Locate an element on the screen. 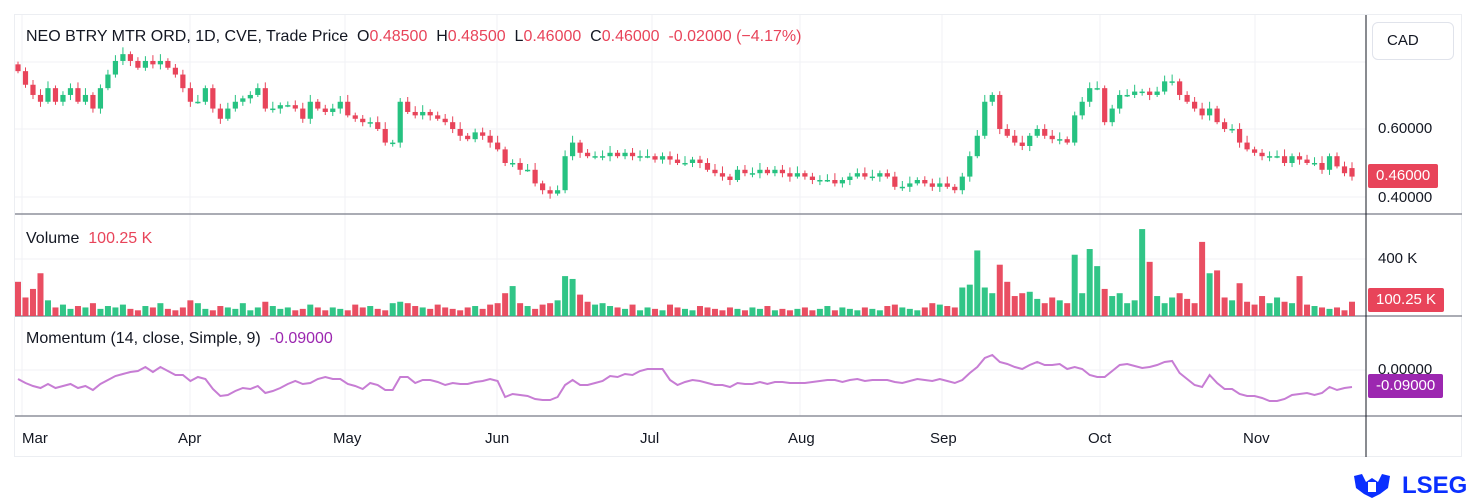 The width and height of the screenshot is (1476, 502). last-volume-tag: 100.25 K is located at coordinates (1406, 300).